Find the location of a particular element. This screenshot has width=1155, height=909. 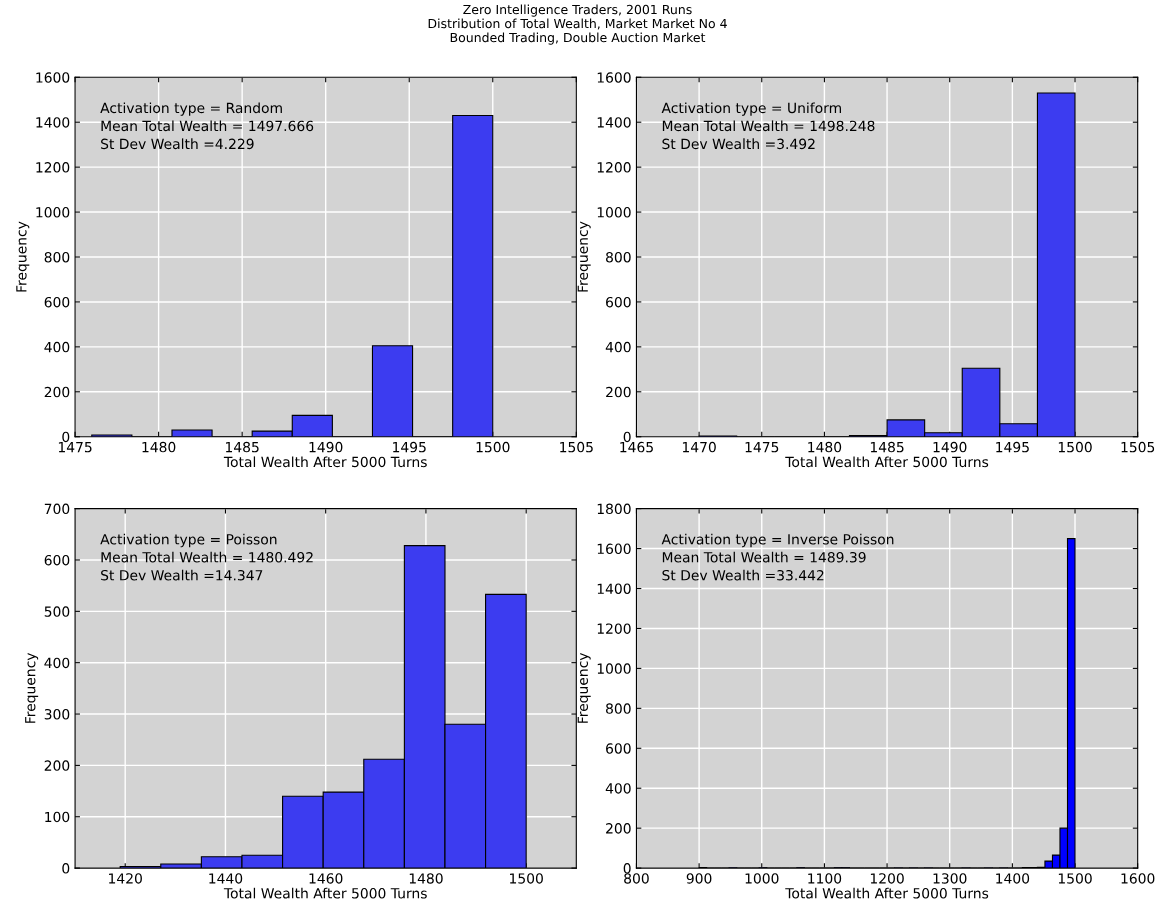

annotation: St Dev Wealth =14.347 is located at coordinates (182, 575).